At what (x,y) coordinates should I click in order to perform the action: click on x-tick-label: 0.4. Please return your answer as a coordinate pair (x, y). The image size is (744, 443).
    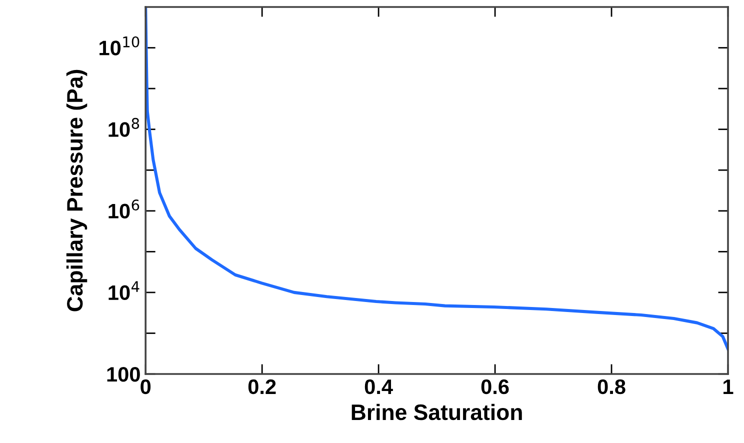
    Looking at the image, I should click on (378, 386).